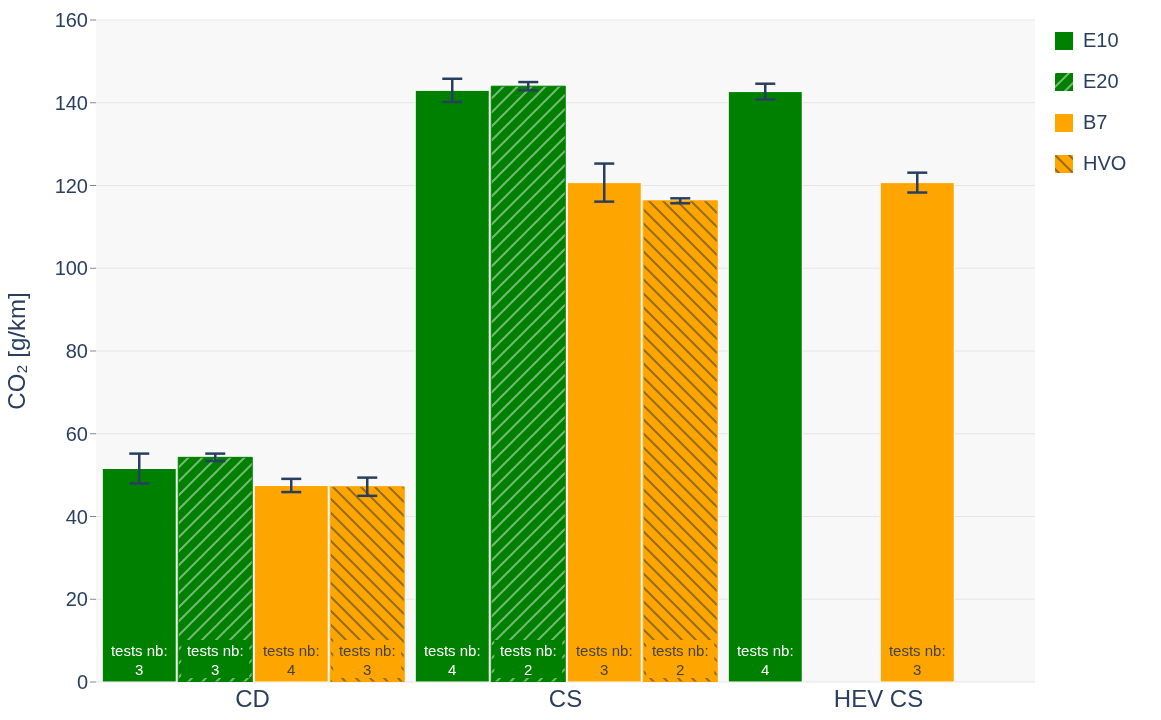 The height and width of the screenshot is (720, 1161). What do you see at coordinates (565, 699) in the screenshot?
I see `x-tick-label: CS` at bounding box center [565, 699].